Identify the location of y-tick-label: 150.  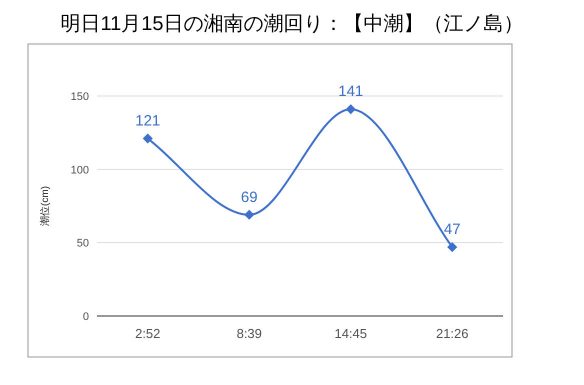
(79, 97).